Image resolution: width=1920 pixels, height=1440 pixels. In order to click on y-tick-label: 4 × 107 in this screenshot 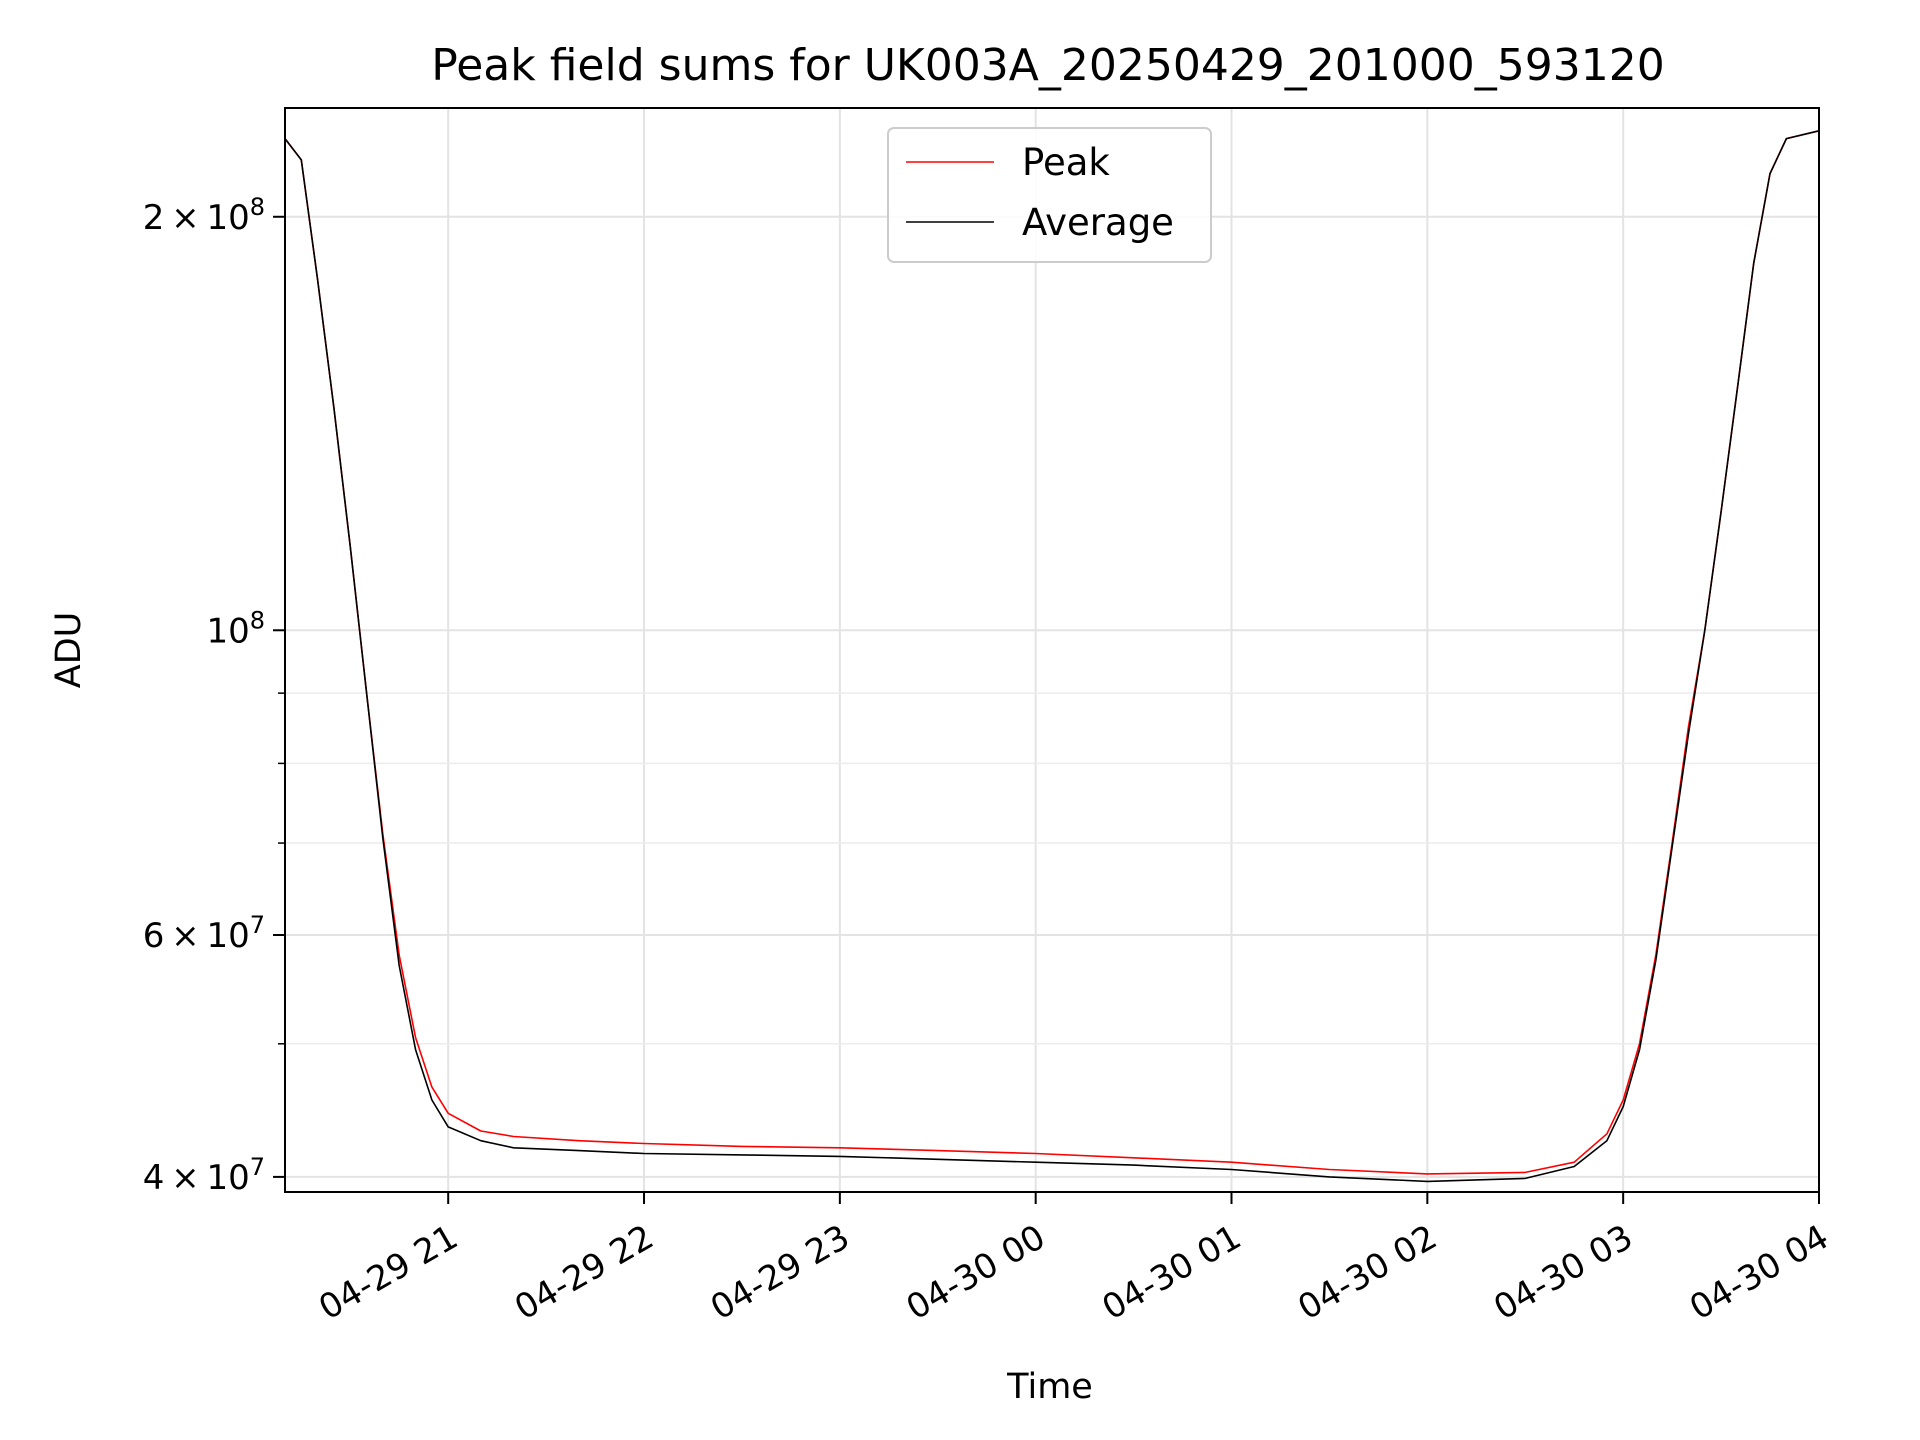, I will do `click(204, 1175)`.